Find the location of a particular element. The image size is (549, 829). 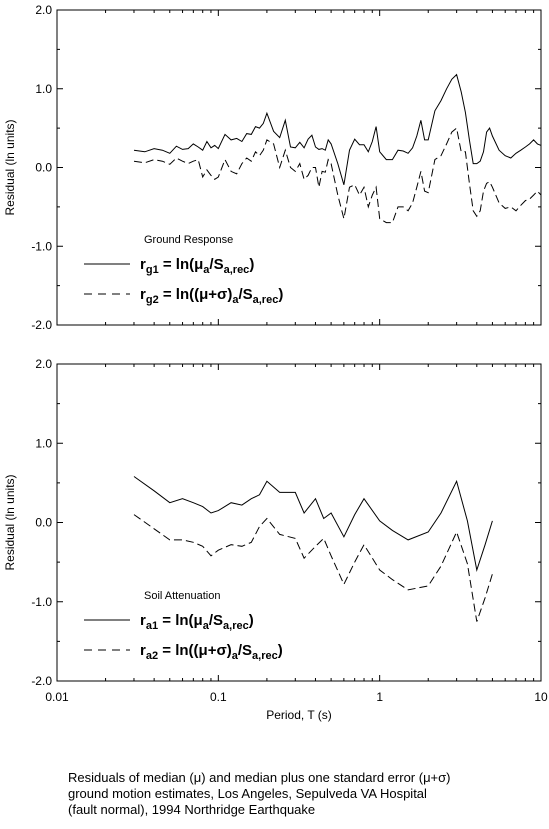

upper-ytick-label: -1.0 is located at coordinates (41, 246).